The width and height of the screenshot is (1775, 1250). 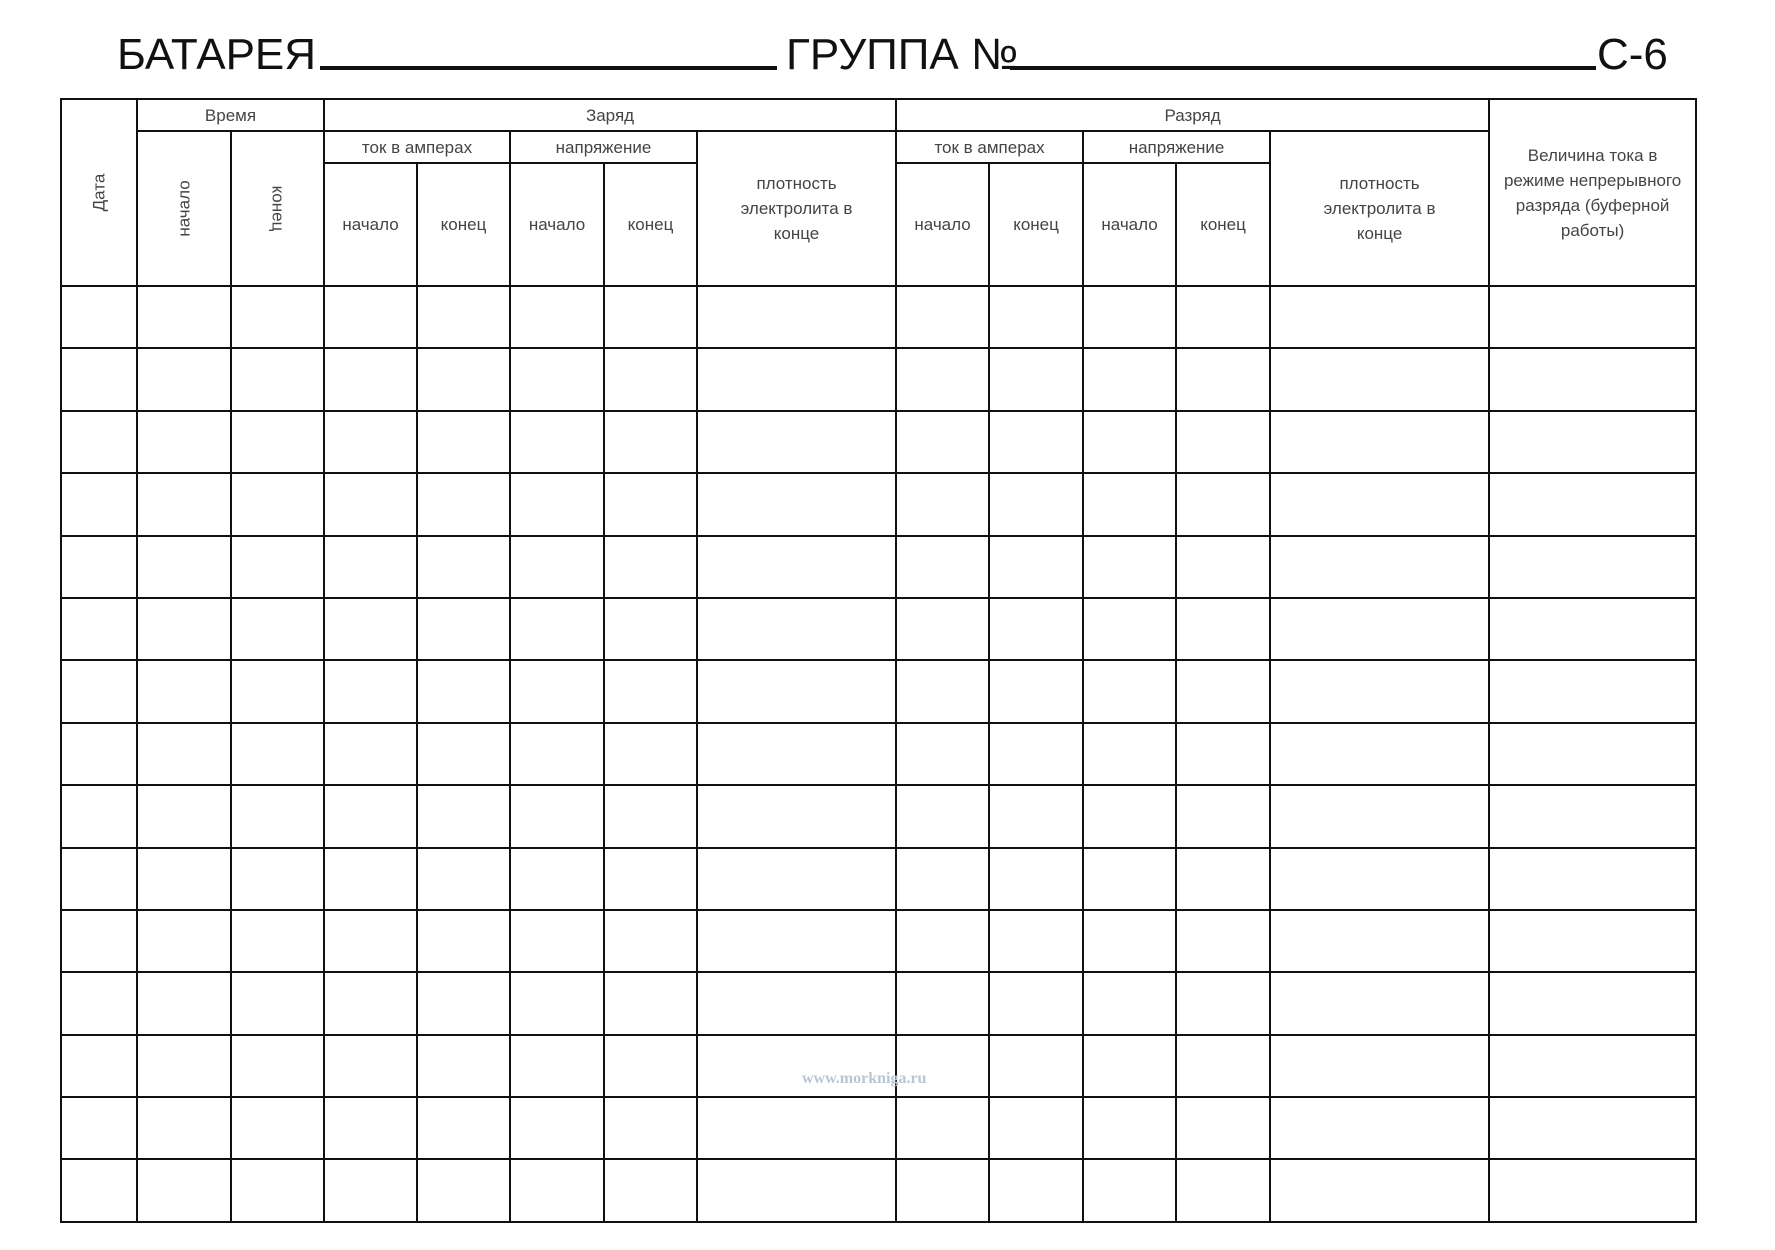 What do you see at coordinates (548, 68) in the screenshot?
I see `battery-blank-line` at bounding box center [548, 68].